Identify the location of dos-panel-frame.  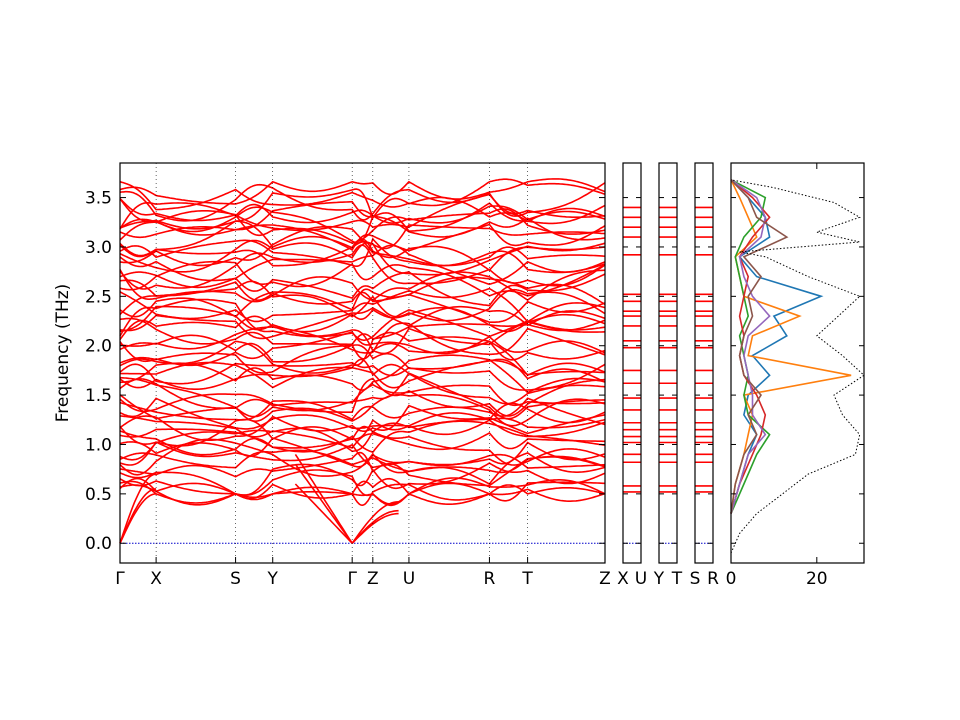
(797, 363).